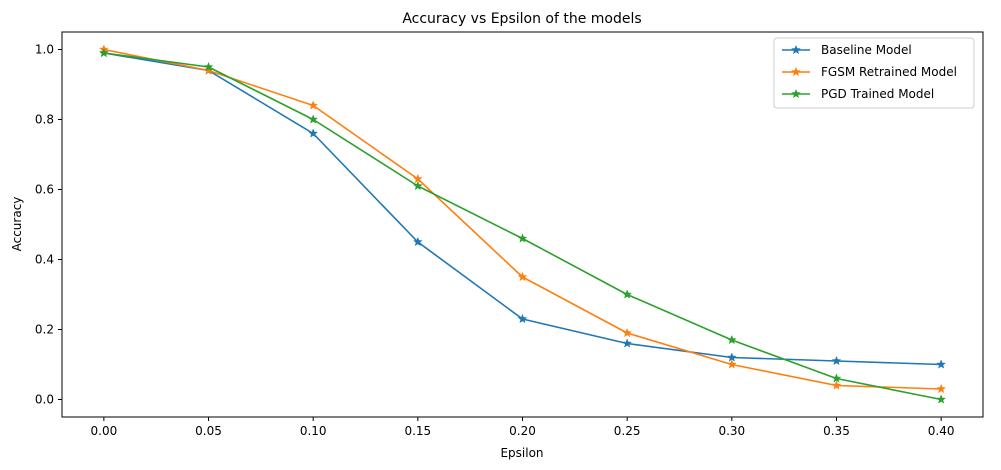  Describe the element at coordinates (44, 400) in the screenshot. I see `y-tick-label: 0.0` at that location.